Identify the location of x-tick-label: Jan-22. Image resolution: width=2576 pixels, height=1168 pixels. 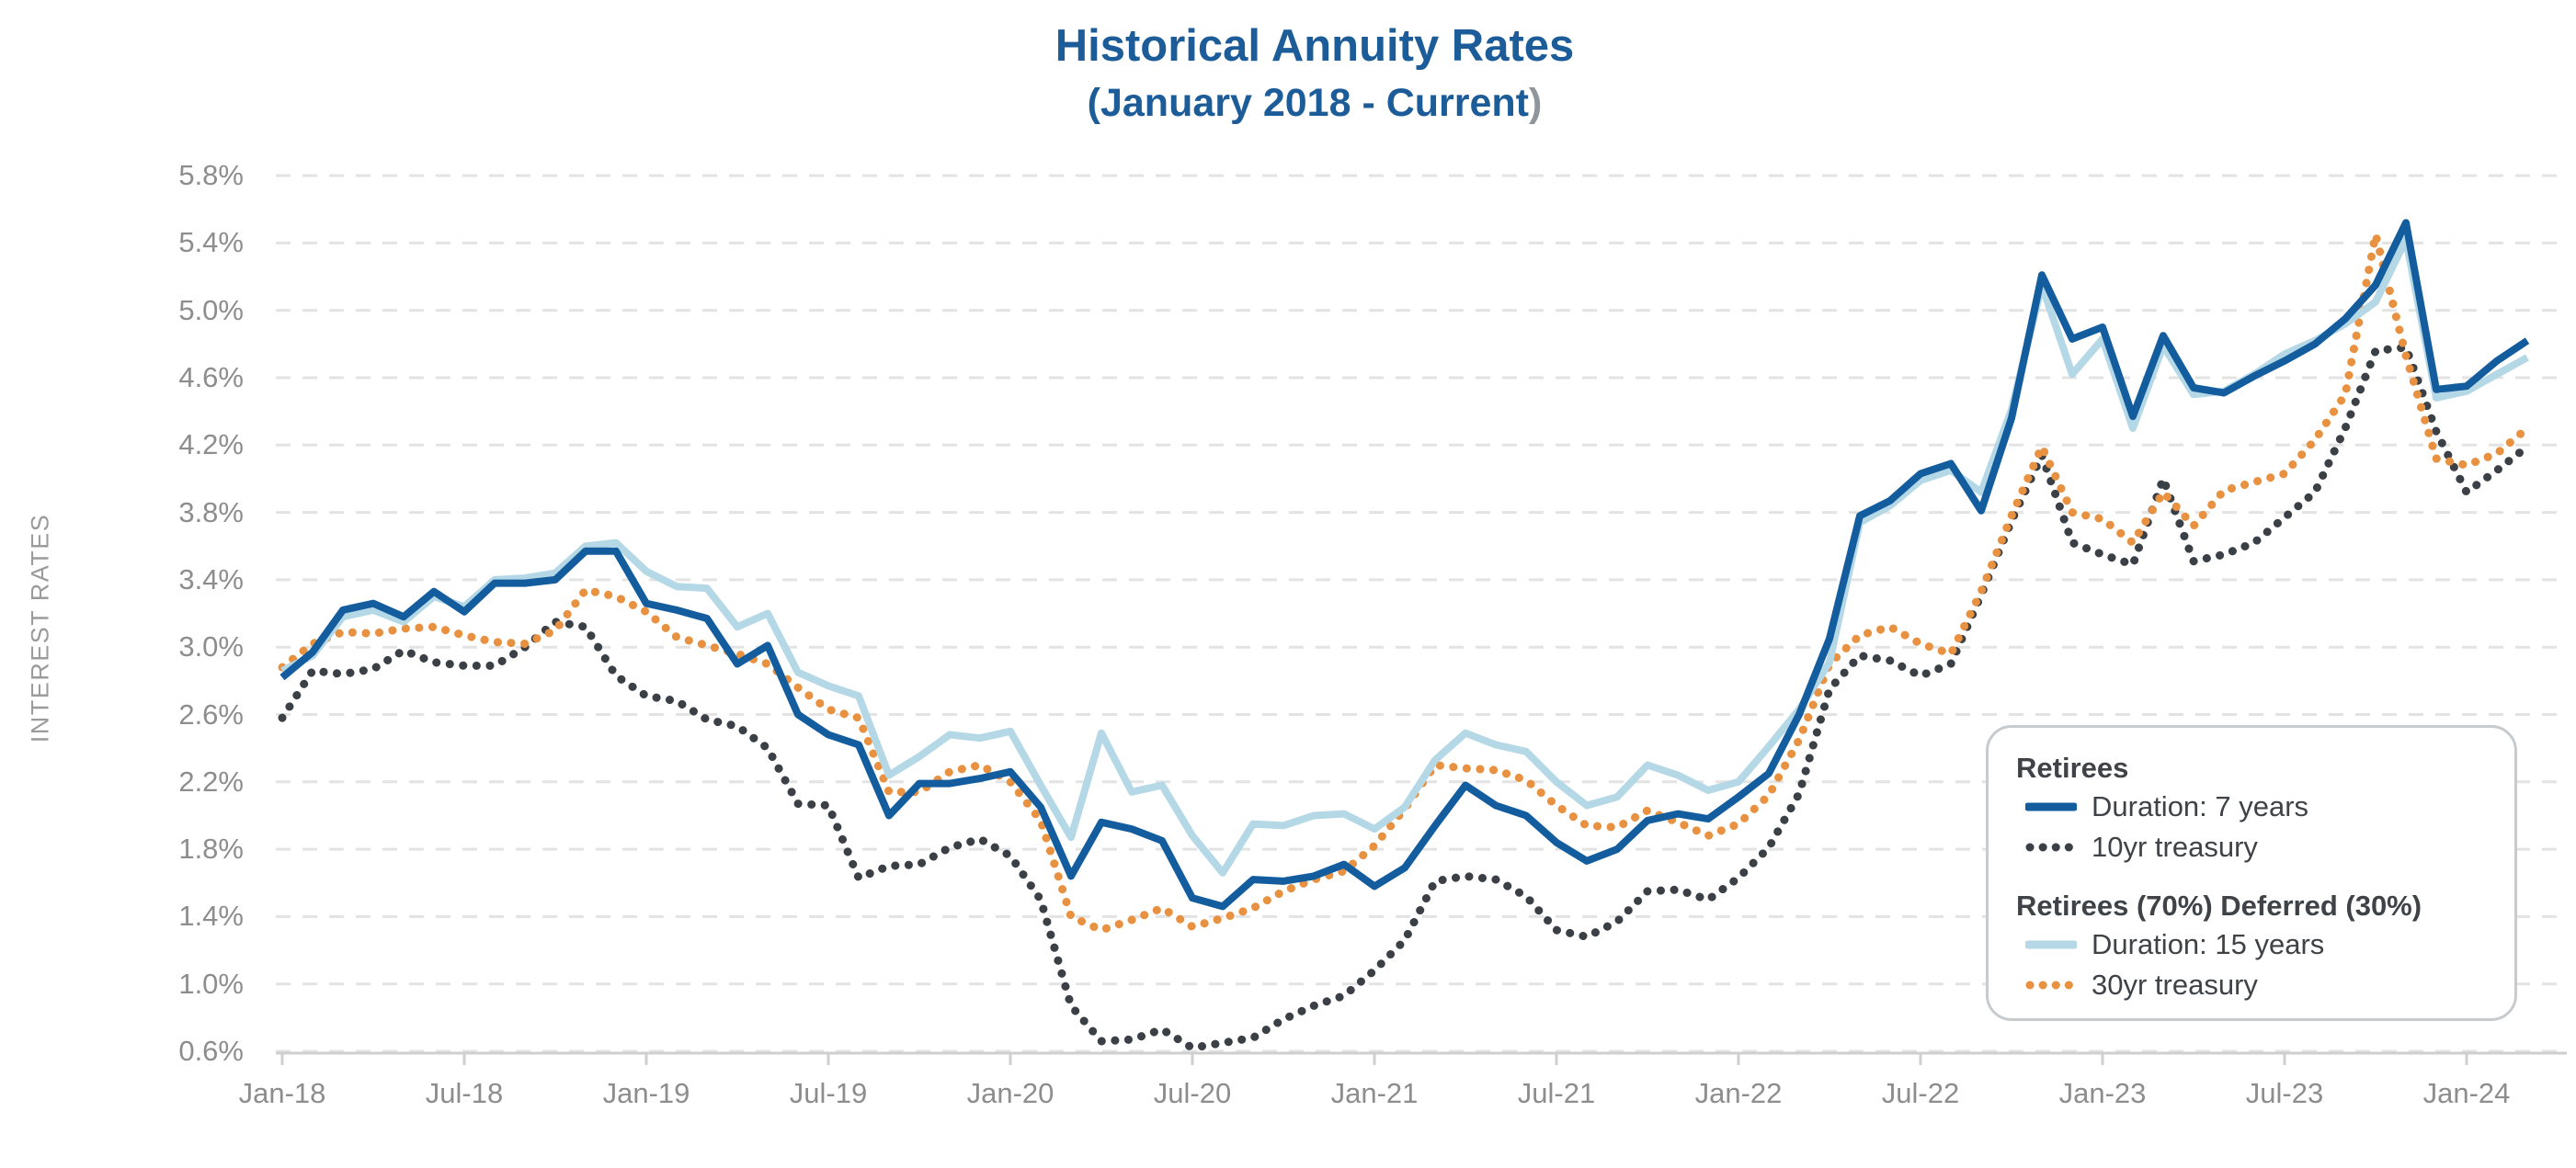
(1738, 1093).